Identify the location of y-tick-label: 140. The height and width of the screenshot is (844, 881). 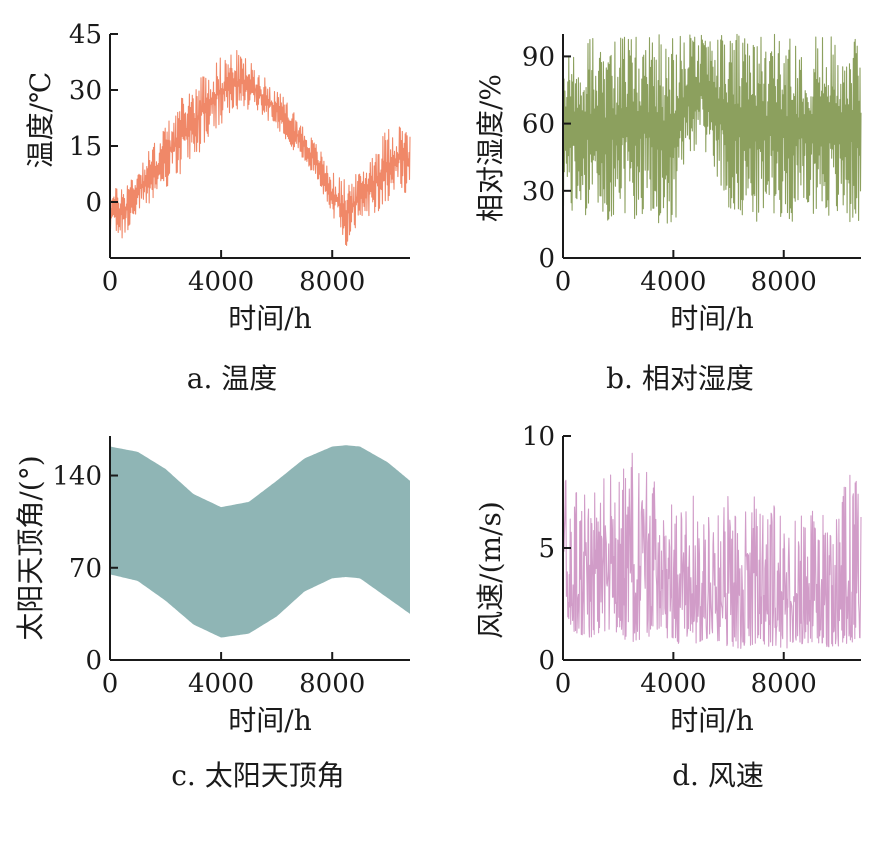
(77, 477).